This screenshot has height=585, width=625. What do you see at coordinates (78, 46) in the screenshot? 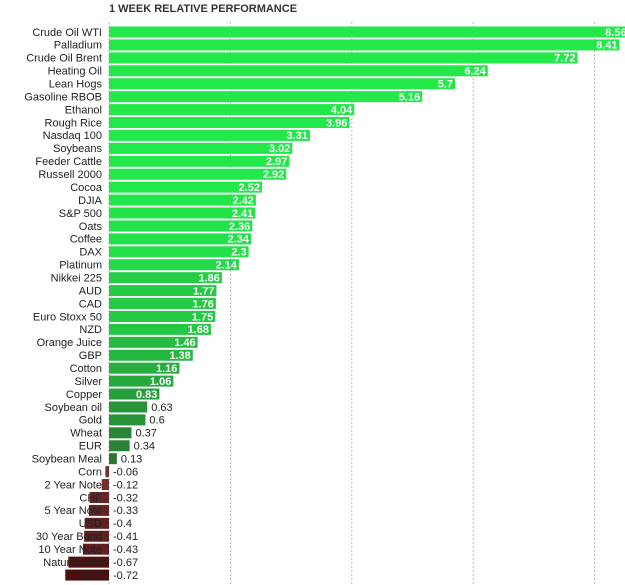
I see `category-label: Palladium` at bounding box center [78, 46].